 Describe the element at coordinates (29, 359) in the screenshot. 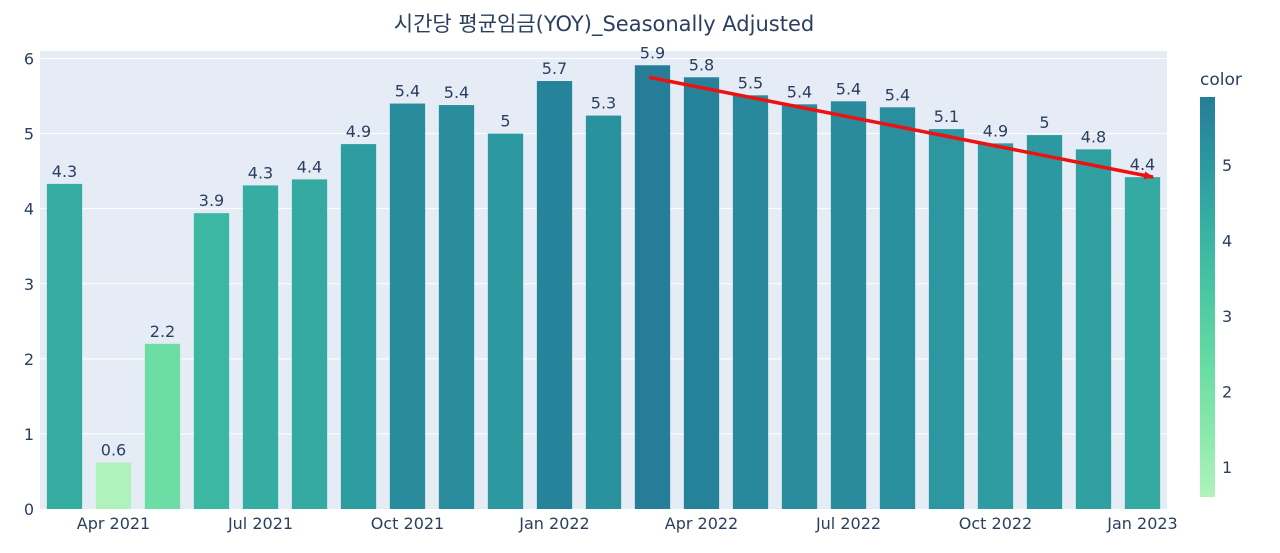

I see `y-tick-label: 2` at that location.